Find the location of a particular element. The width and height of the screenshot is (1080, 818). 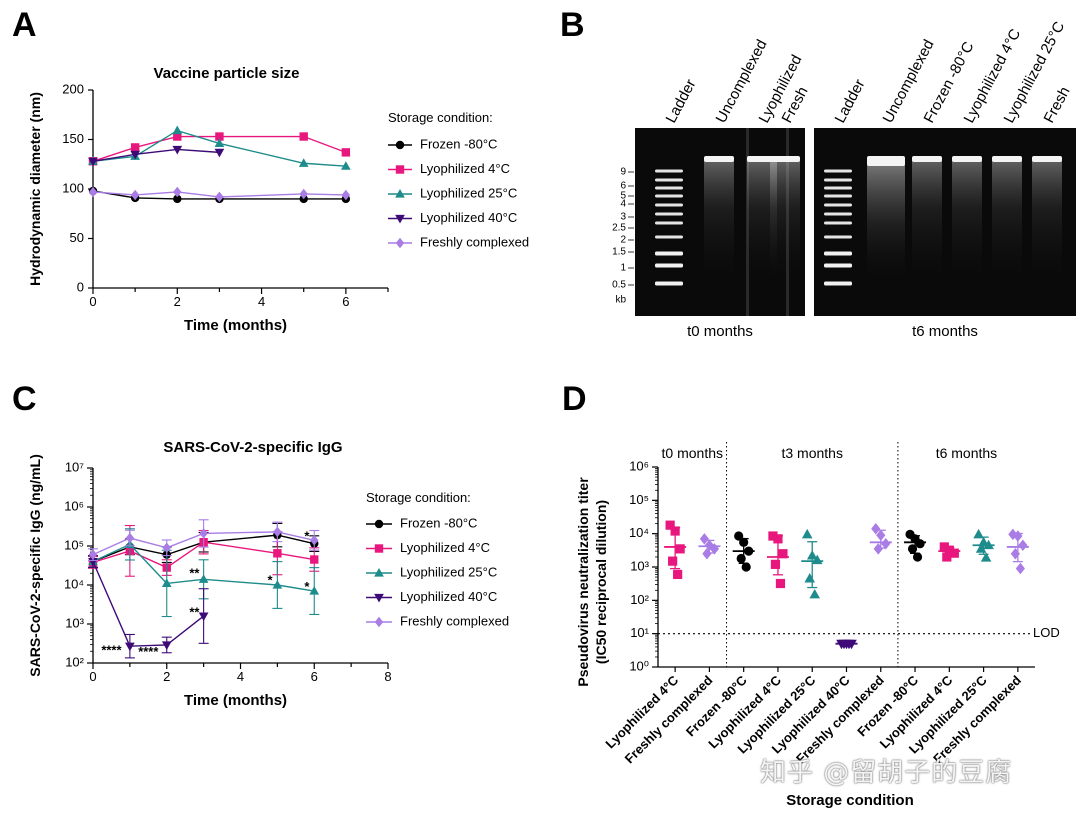

x-tick-label: 2 is located at coordinates (177, 301).